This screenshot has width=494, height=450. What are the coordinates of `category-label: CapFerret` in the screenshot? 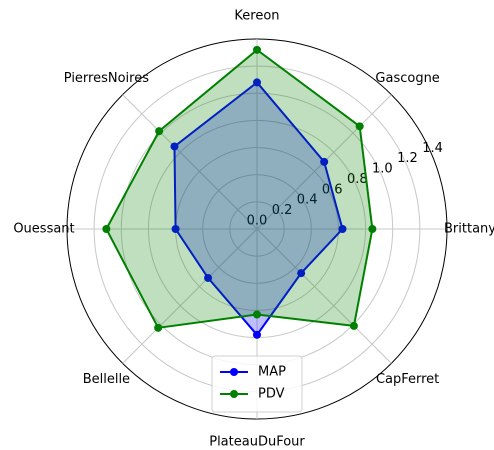 It's located at (407, 379).